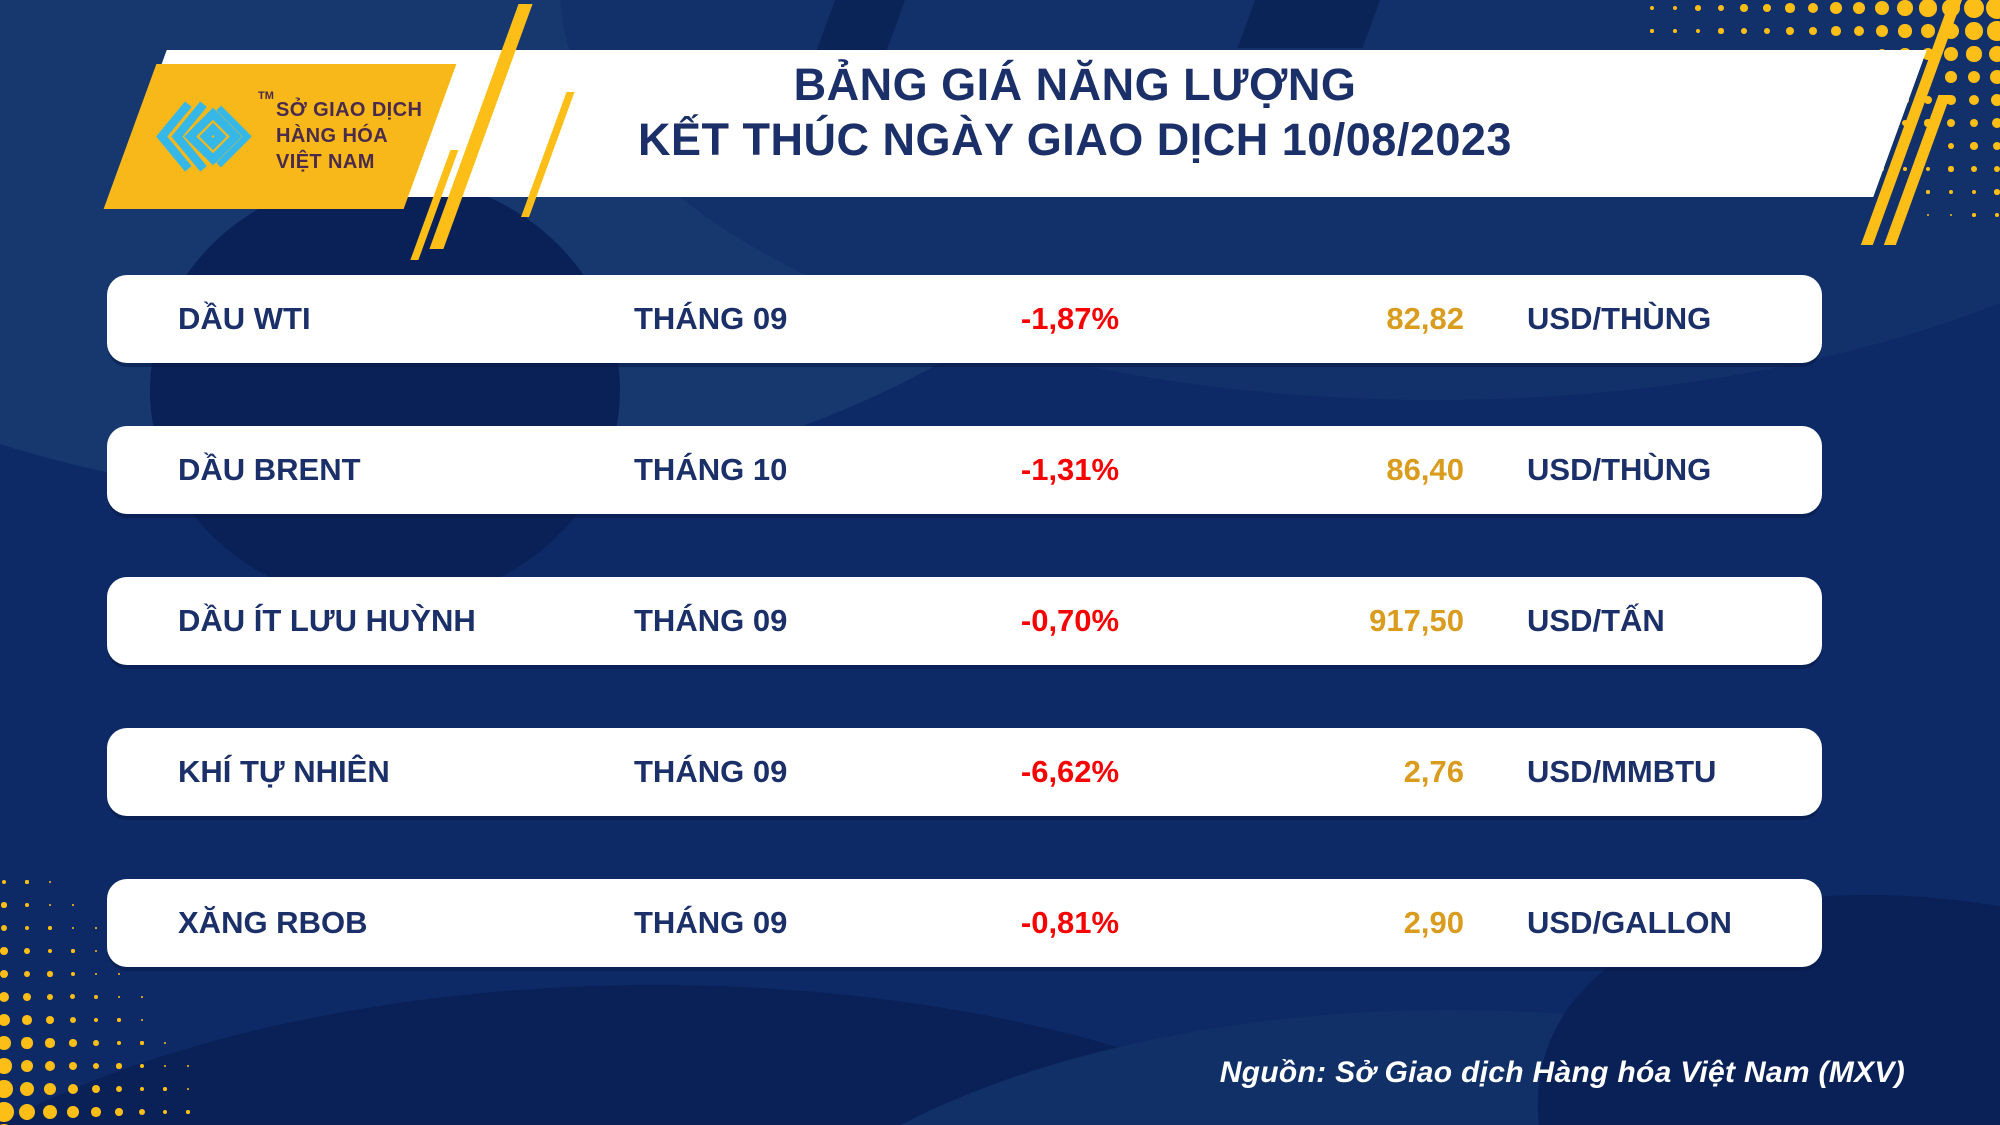 The height and width of the screenshot is (1125, 2000). What do you see at coordinates (385, 390) in the screenshot?
I see `background-wave-dark-topleft` at bounding box center [385, 390].